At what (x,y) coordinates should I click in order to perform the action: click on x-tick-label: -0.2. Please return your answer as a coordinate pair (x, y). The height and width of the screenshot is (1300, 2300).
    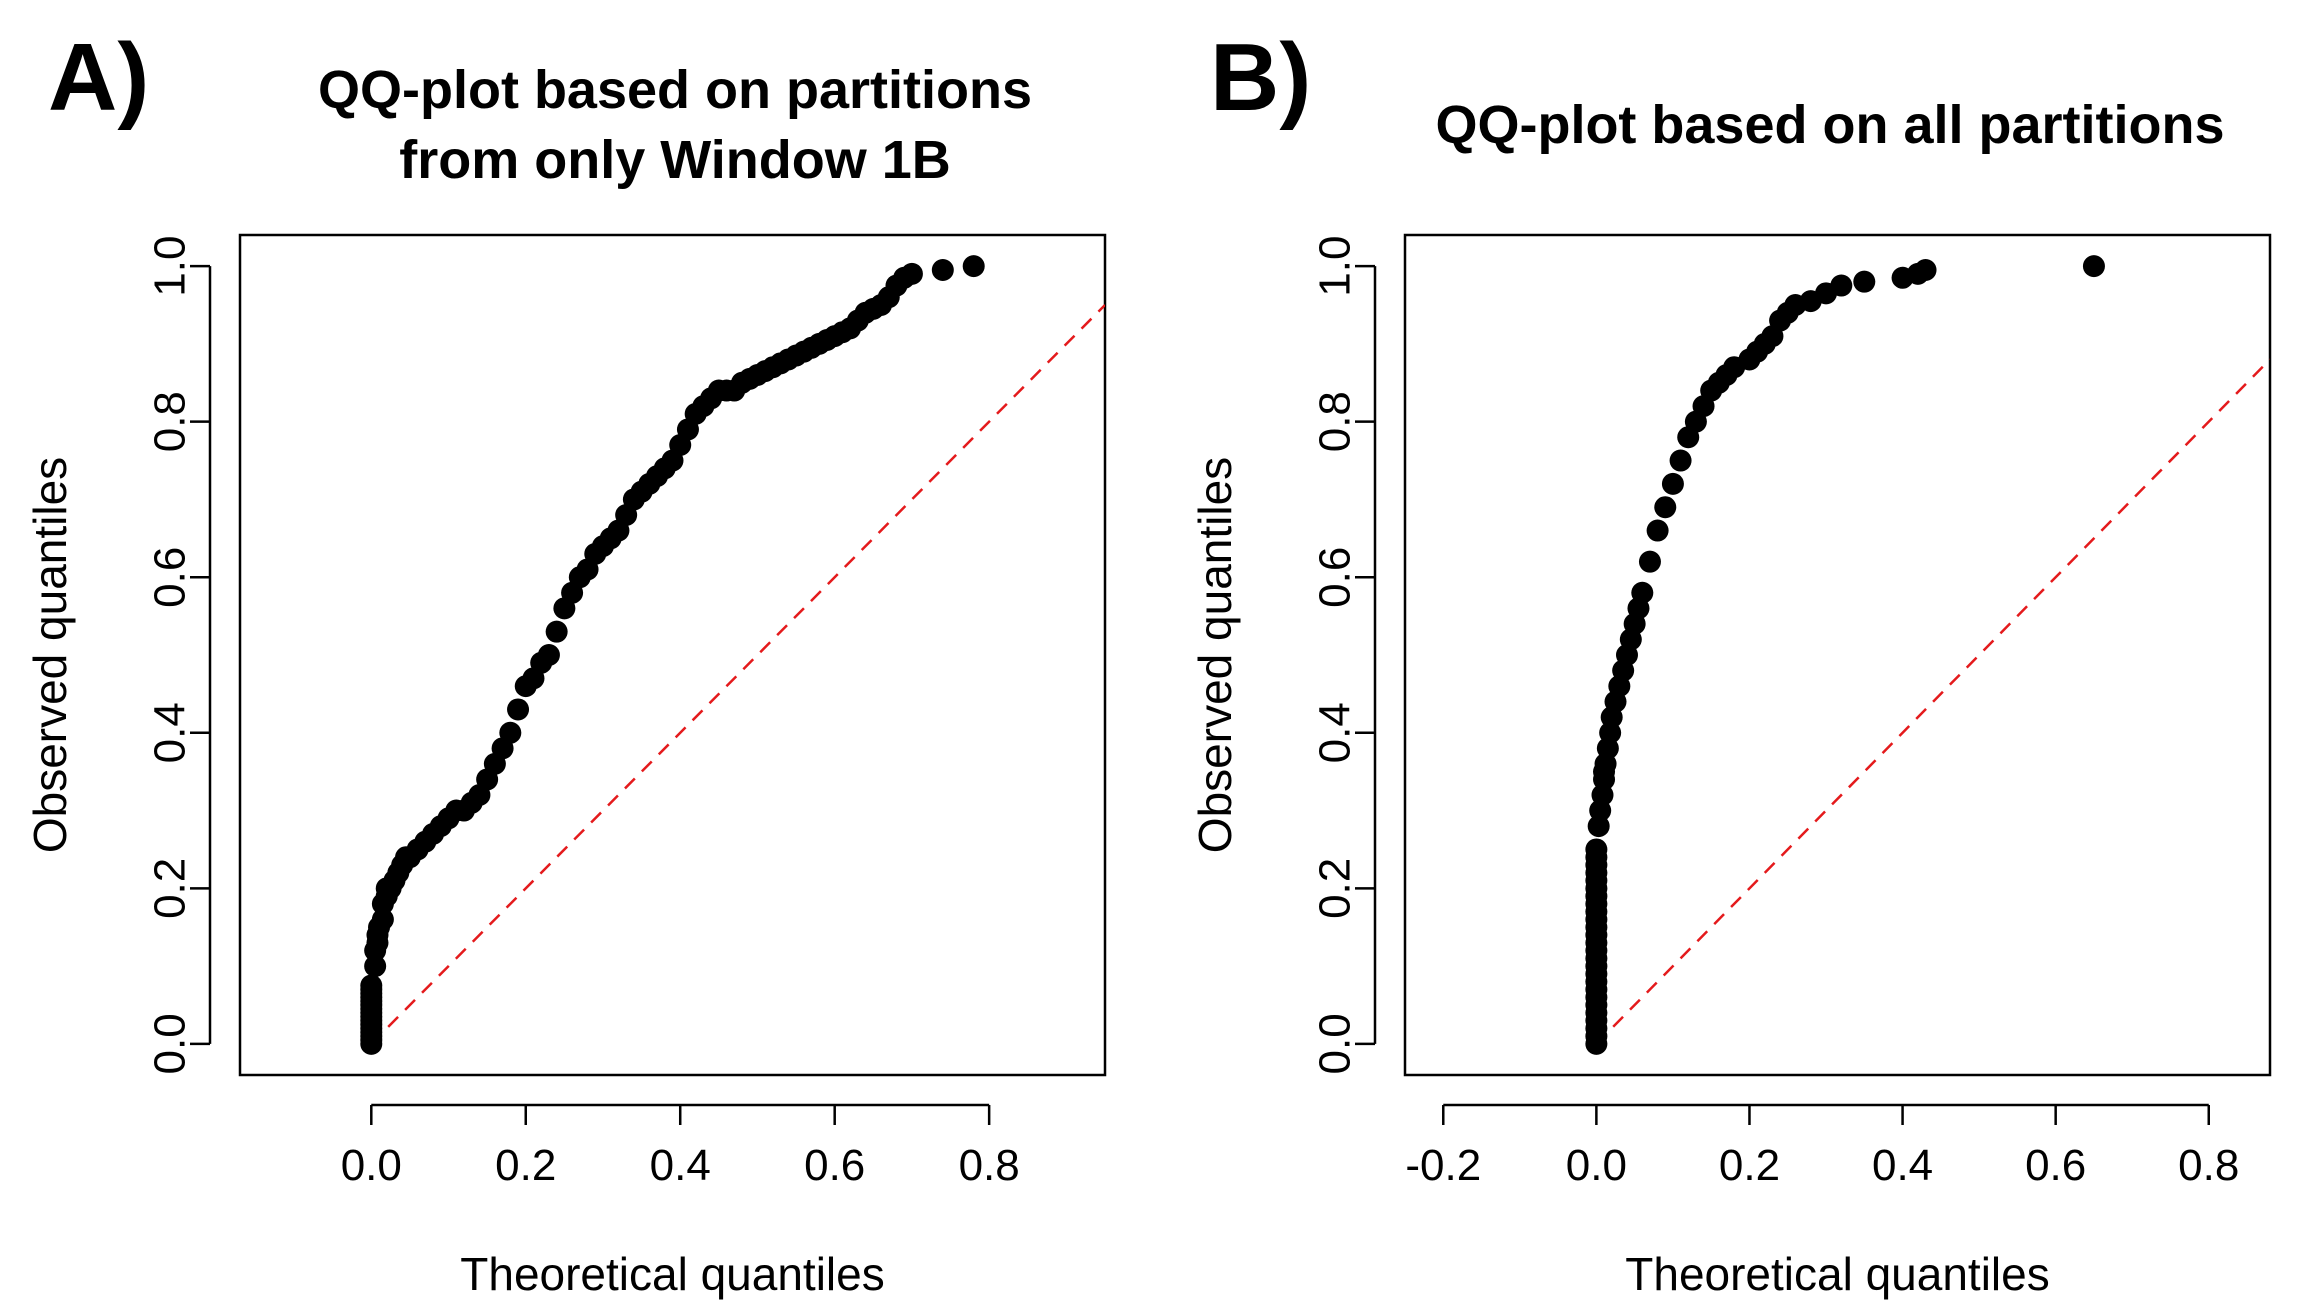
    Looking at the image, I should click on (1443, 1165).